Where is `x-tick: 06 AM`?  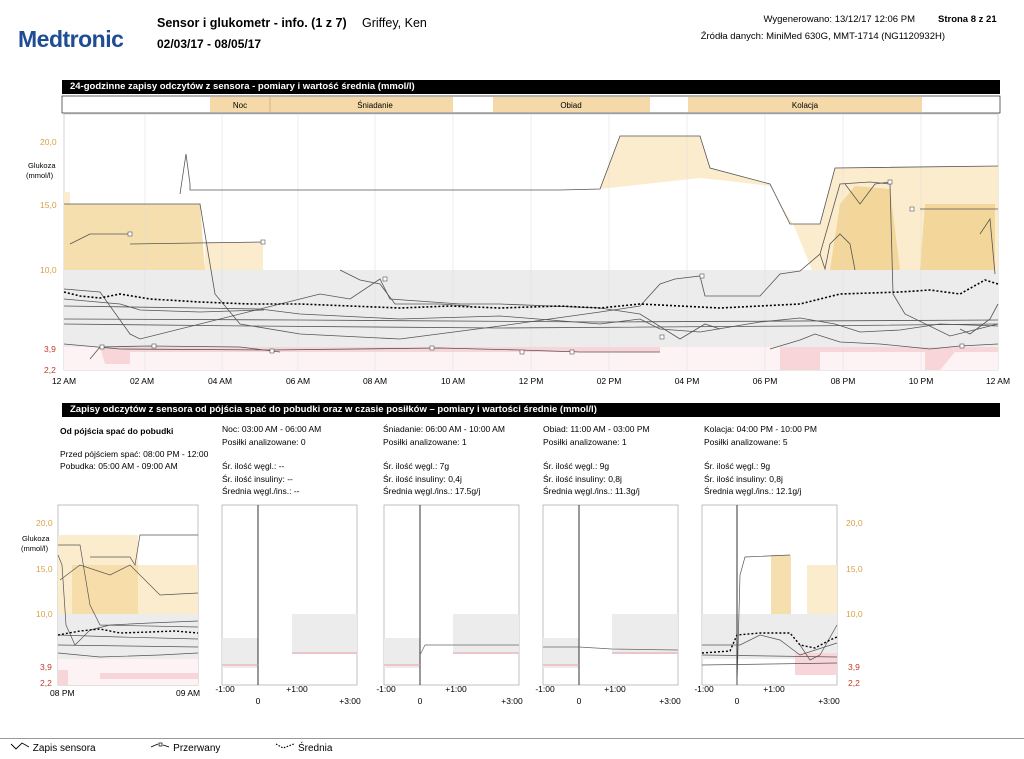 x-tick: 06 AM is located at coordinates (298, 381).